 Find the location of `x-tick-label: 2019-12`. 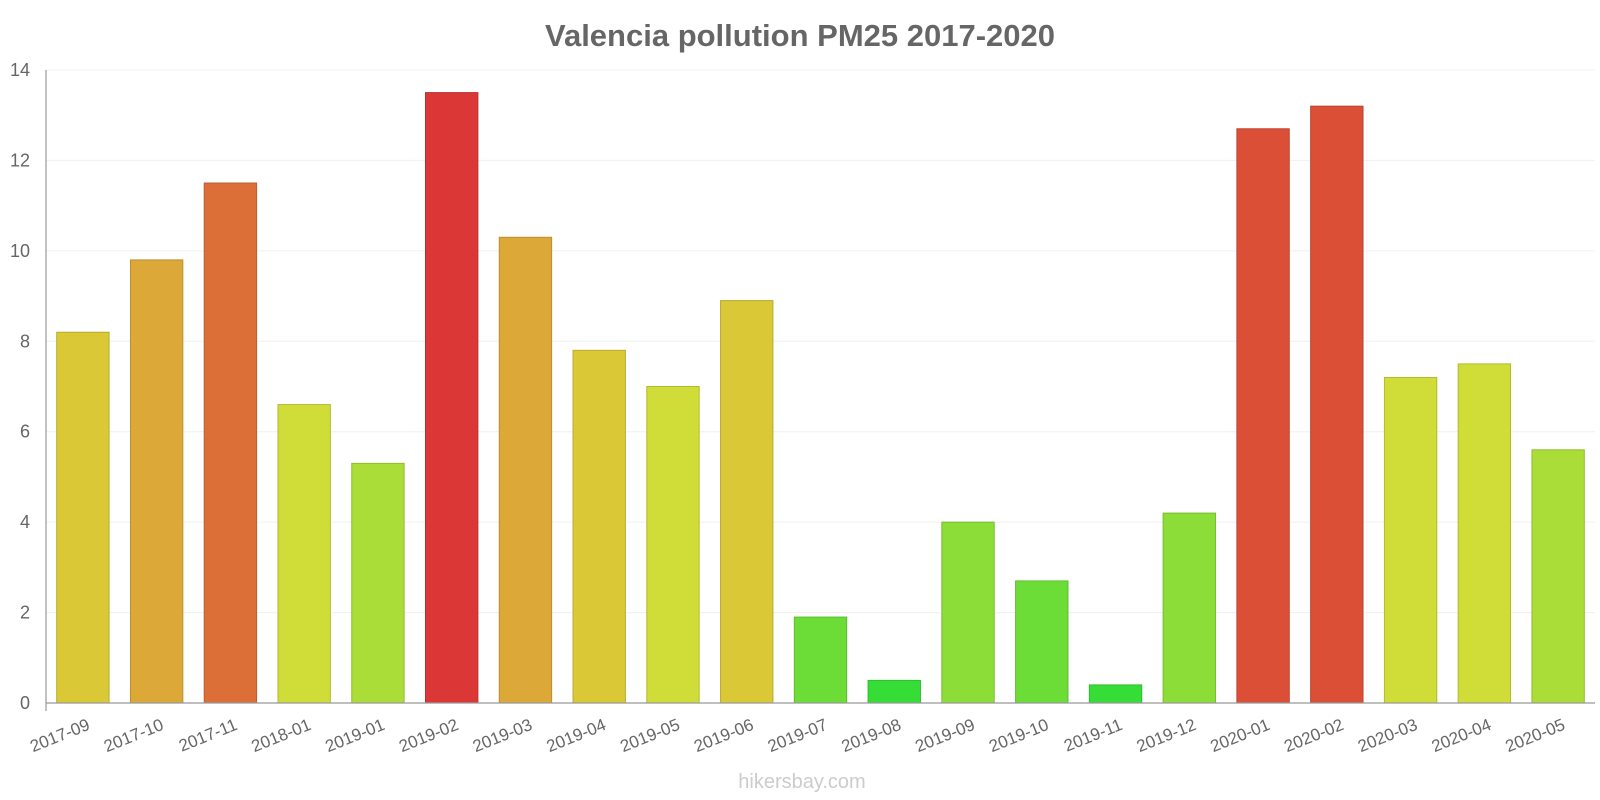

x-tick-label: 2019-12 is located at coordinates (1166, 735).